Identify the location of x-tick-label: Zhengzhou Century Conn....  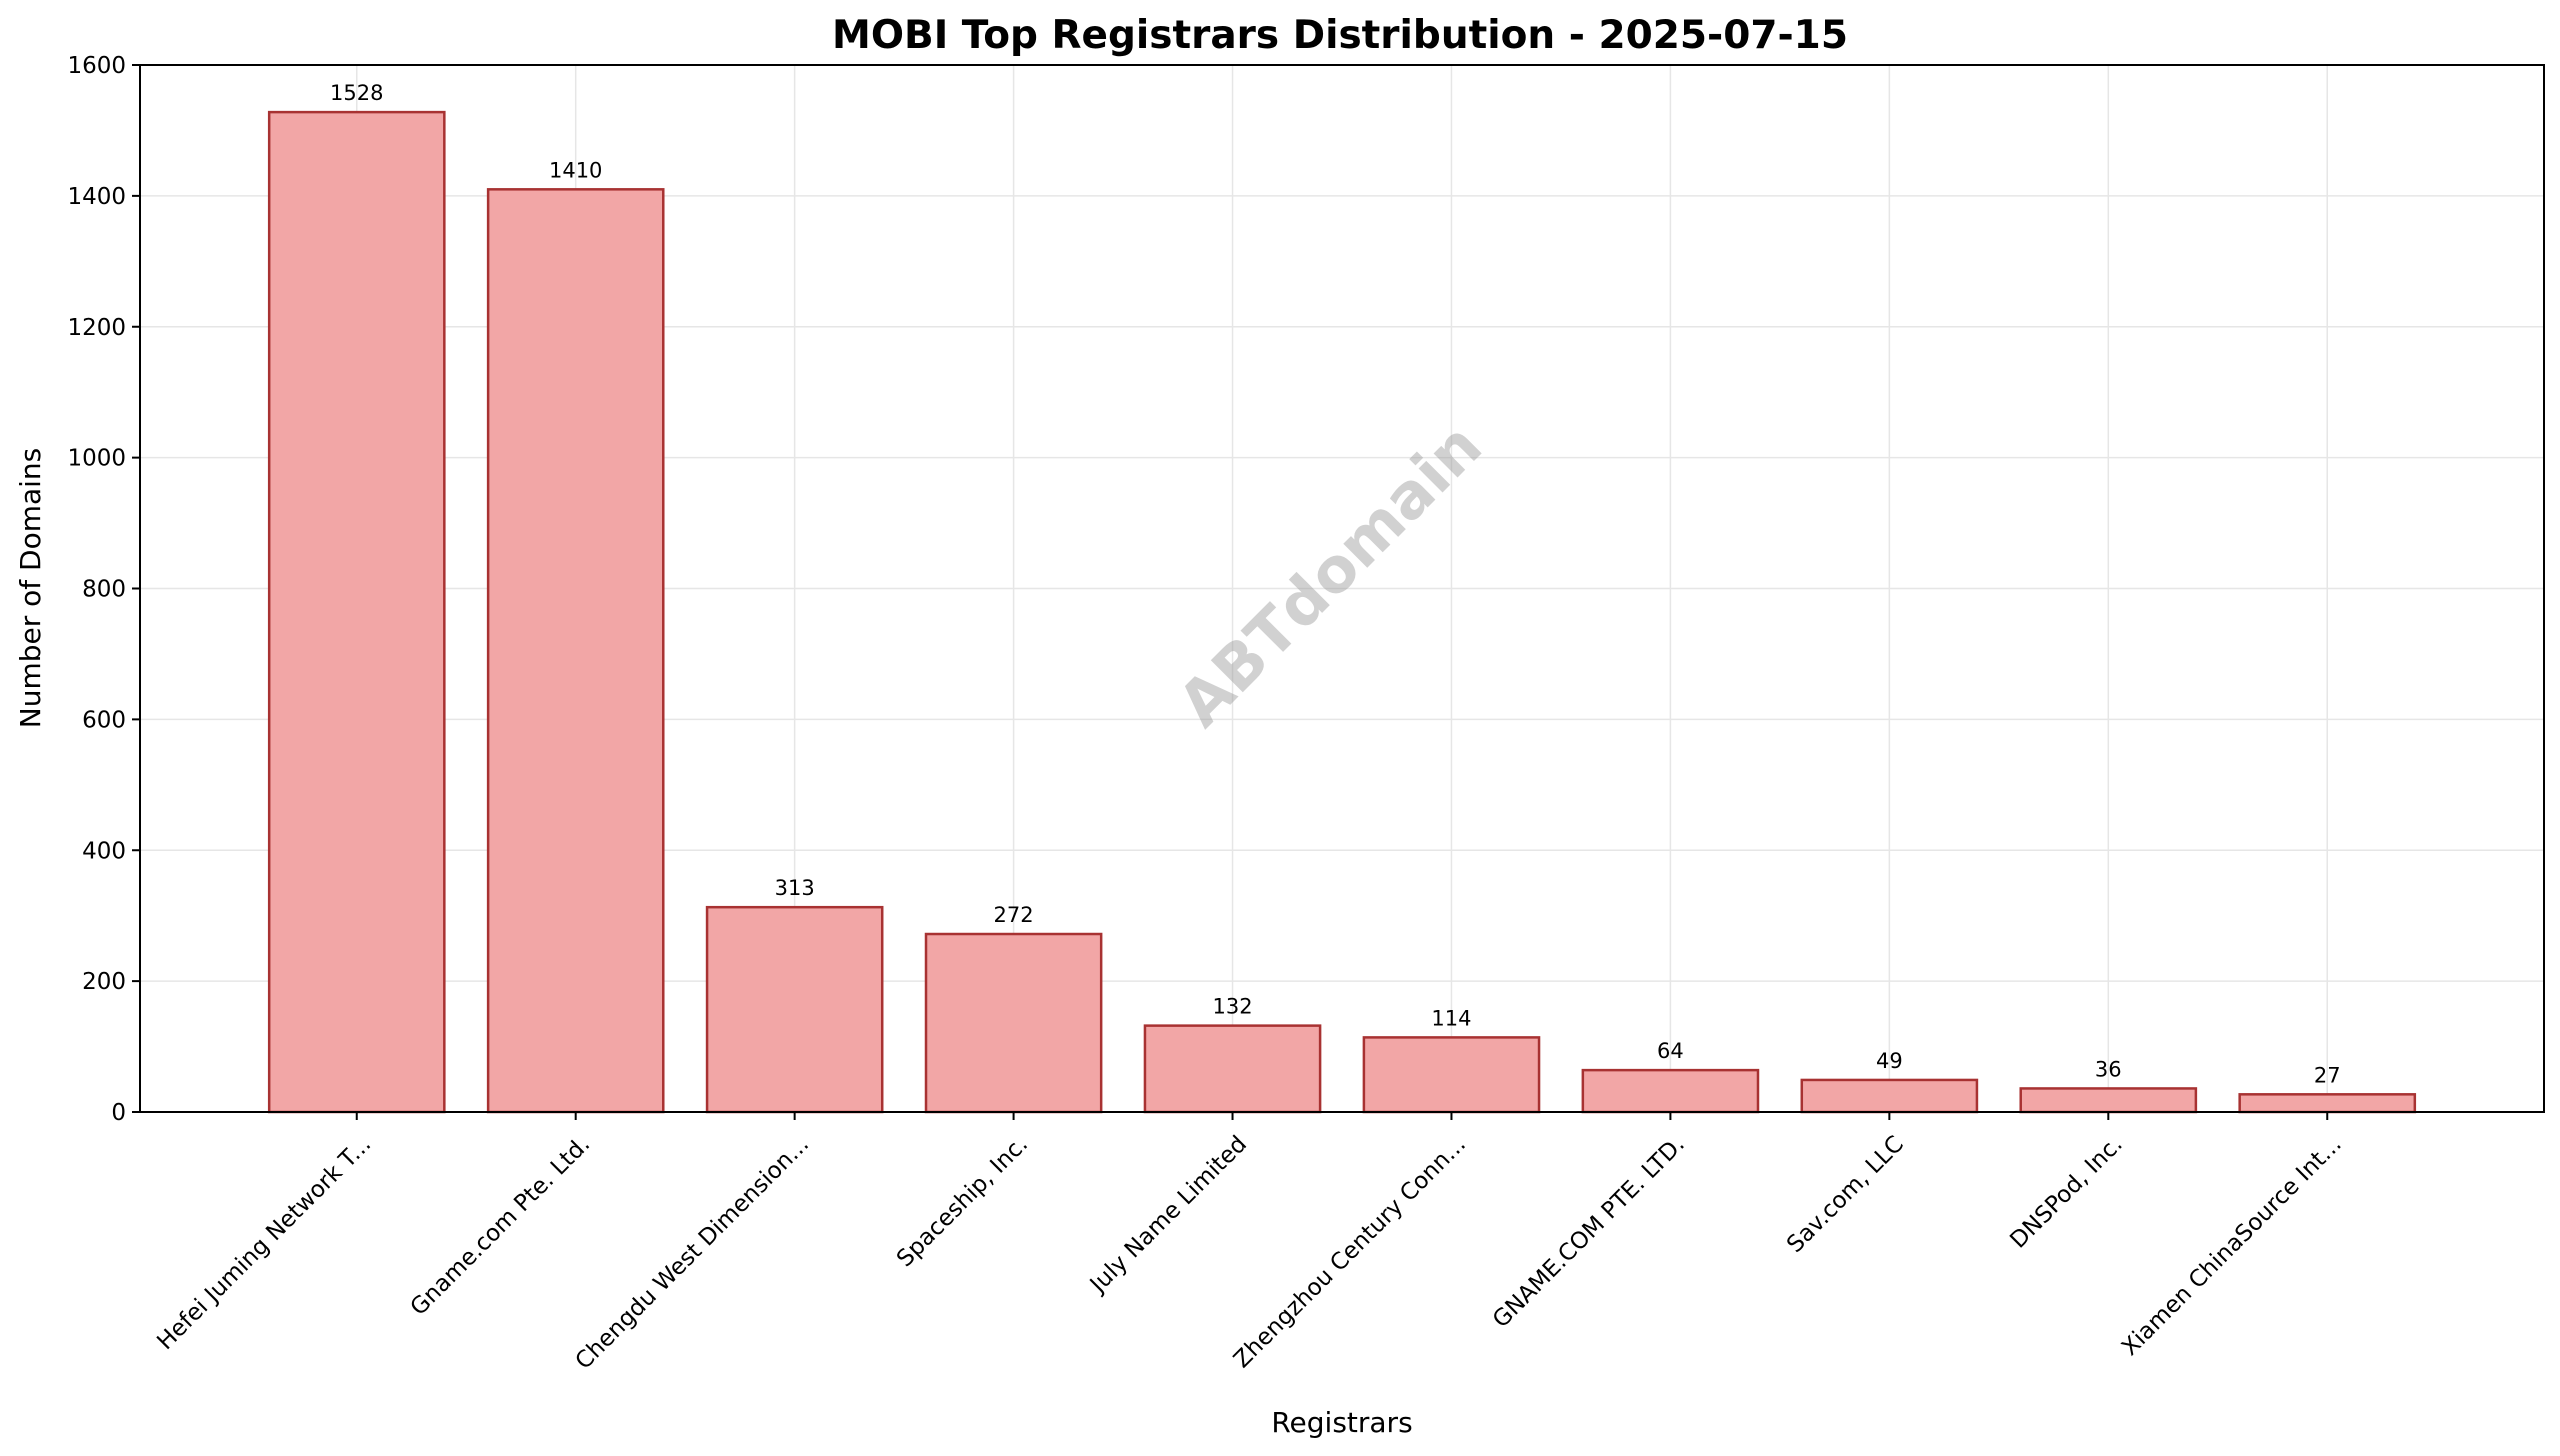
(1350, 1252).